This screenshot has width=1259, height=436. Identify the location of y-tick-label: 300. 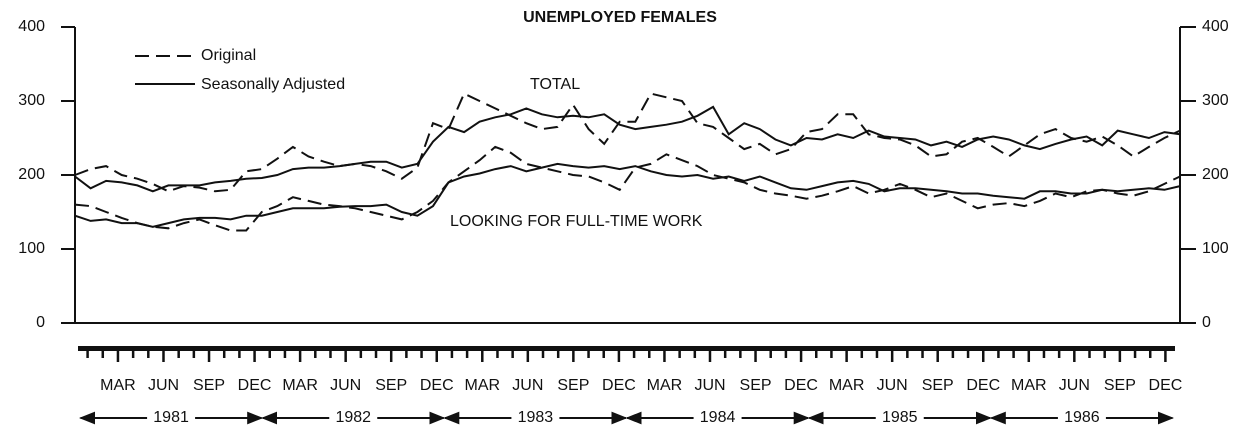
(31, 100).